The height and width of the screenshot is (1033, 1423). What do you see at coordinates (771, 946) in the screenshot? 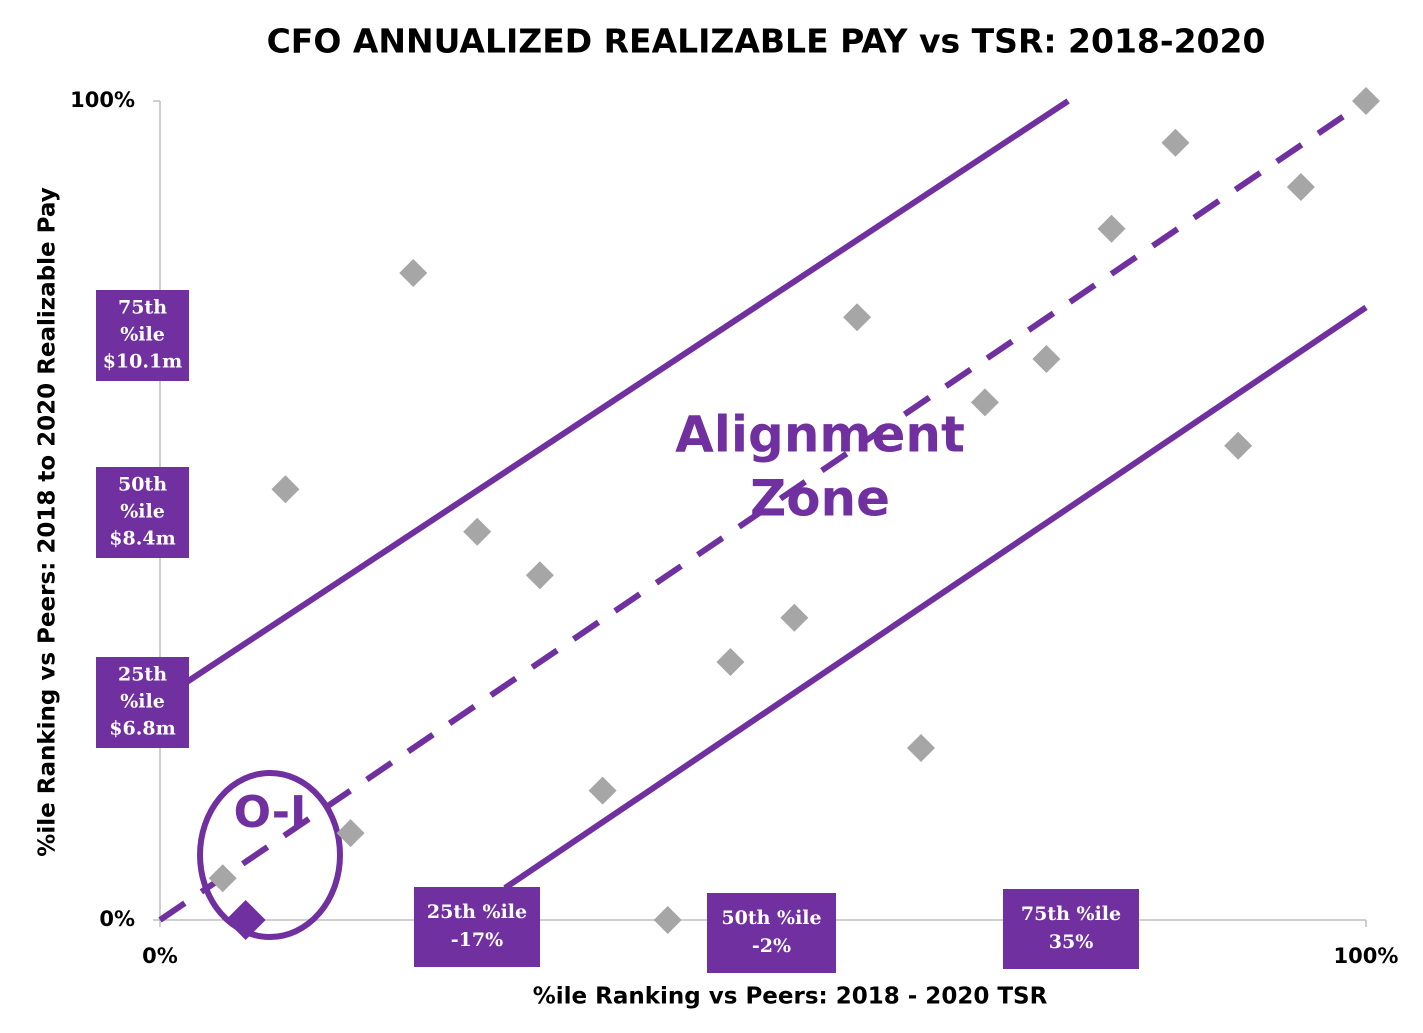
I see `x-box-text: -2%` at bounding box center [771, 946].